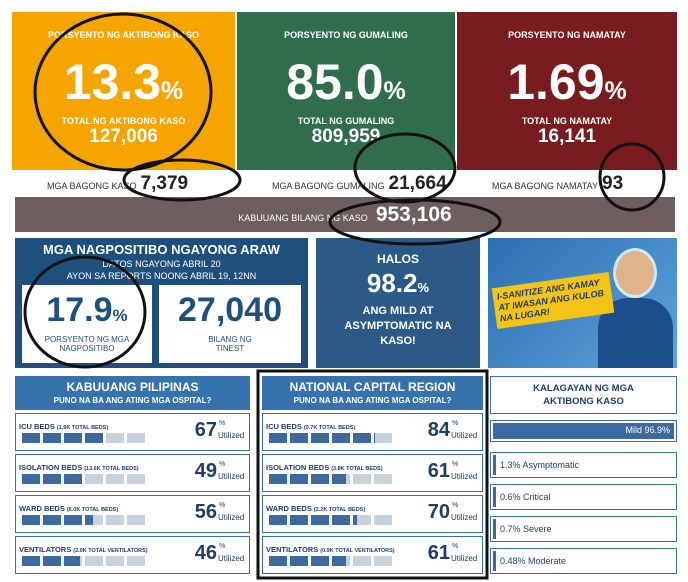 This screenshot has height=582, width=688. I want to click on status-header: KALAGAYAN NG MGA AKTIBONG KASO, so click(583, 395).